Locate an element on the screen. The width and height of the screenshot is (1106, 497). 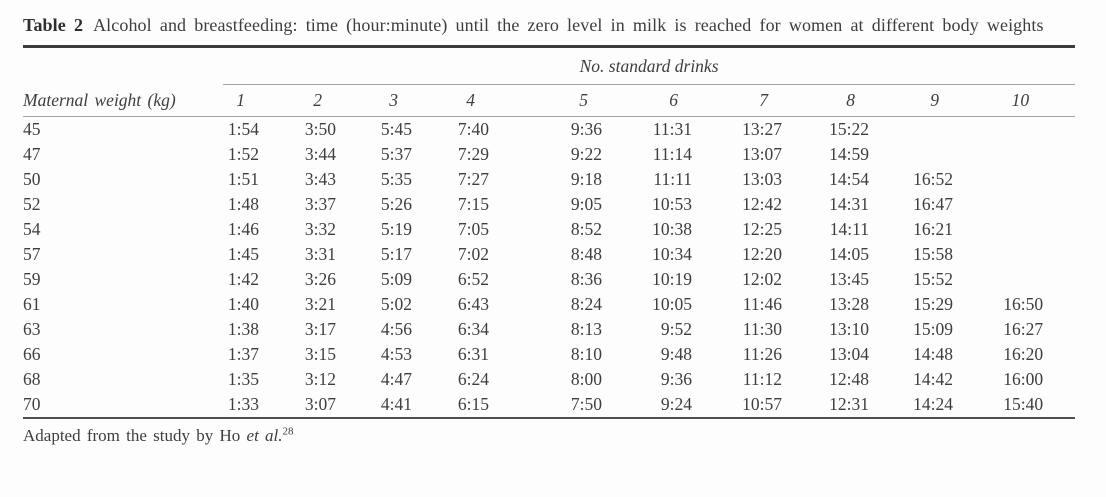
time-cell: 14:05 is located at coordinates (849, 254).